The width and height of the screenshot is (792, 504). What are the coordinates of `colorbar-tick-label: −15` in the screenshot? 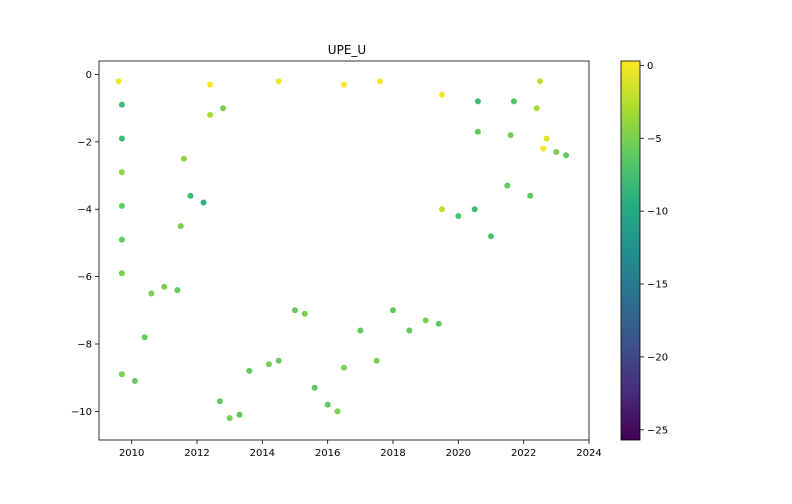 It's located at (657, 285).